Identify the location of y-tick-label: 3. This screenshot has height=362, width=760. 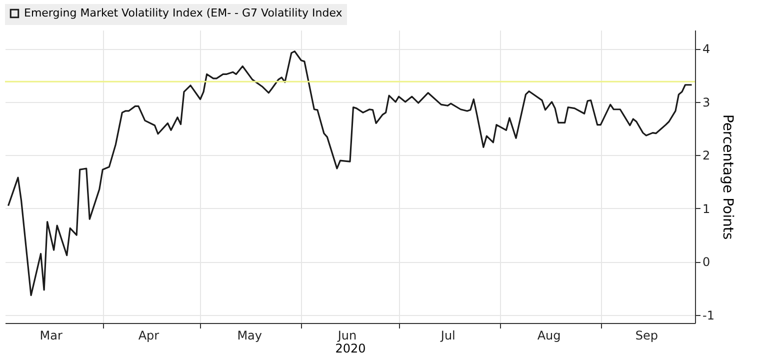
(706, 102).